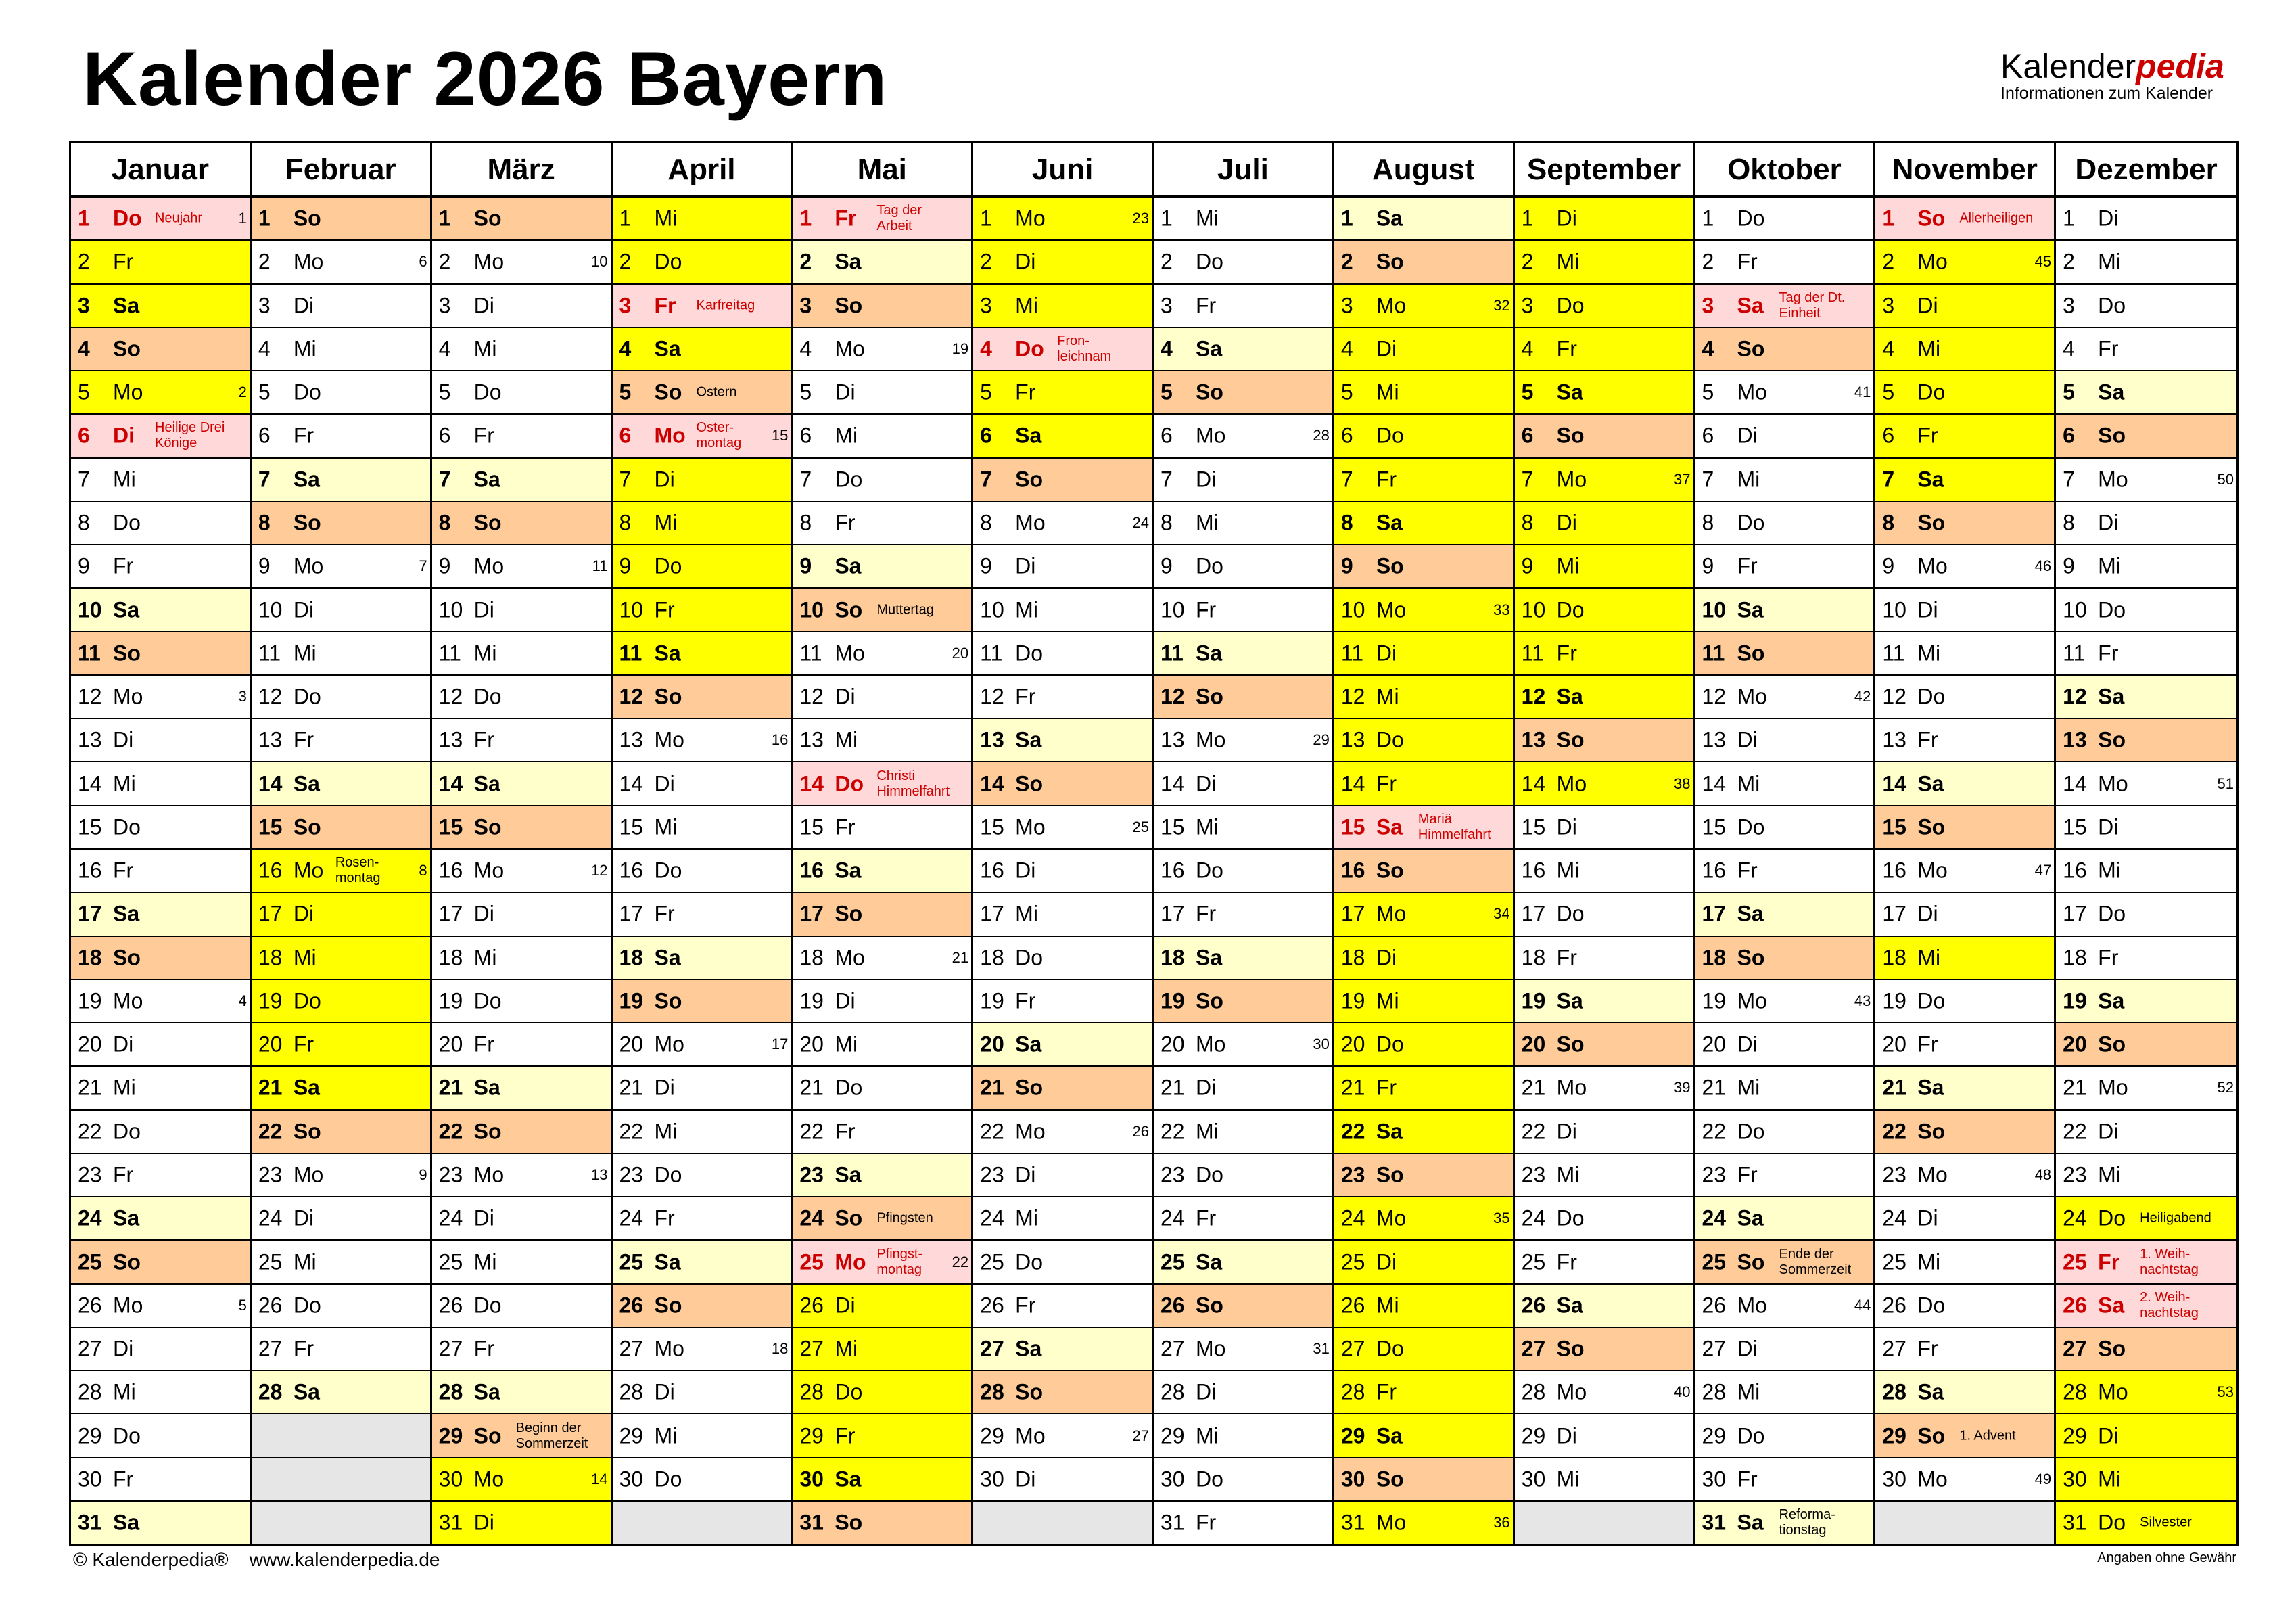  What do you see at coordinates (1424, 654) in the screenshot?
I see `day-cell: 11 Di` at bounding box center [1424, 654].